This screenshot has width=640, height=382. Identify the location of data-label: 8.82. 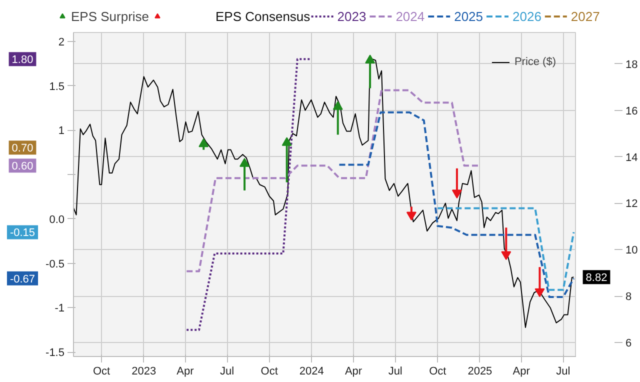
(597, 278).